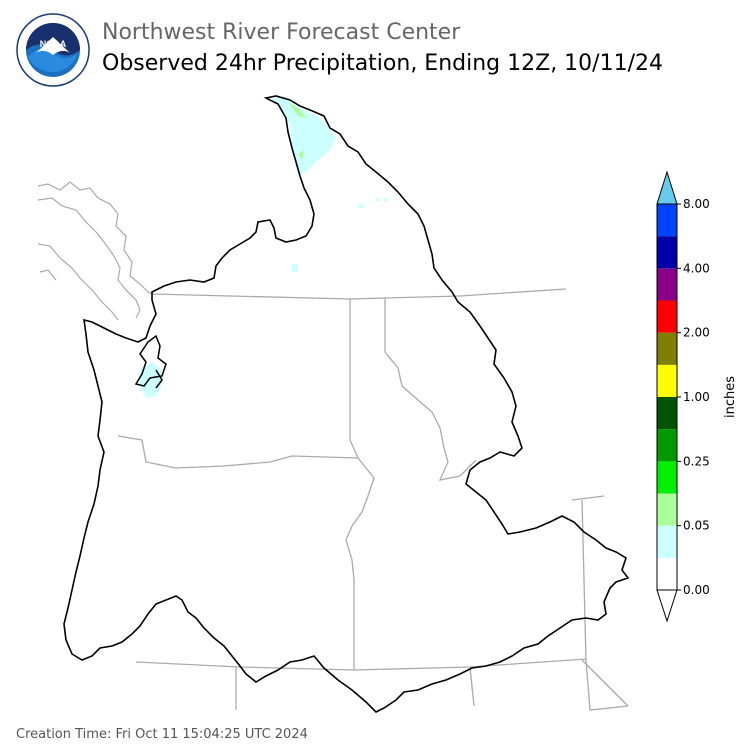 The width and height of the screenshot is (756, 756). Describe the element at coordinates (297, 110) in the screenshot. I see `precip-area-north-green` at that location.